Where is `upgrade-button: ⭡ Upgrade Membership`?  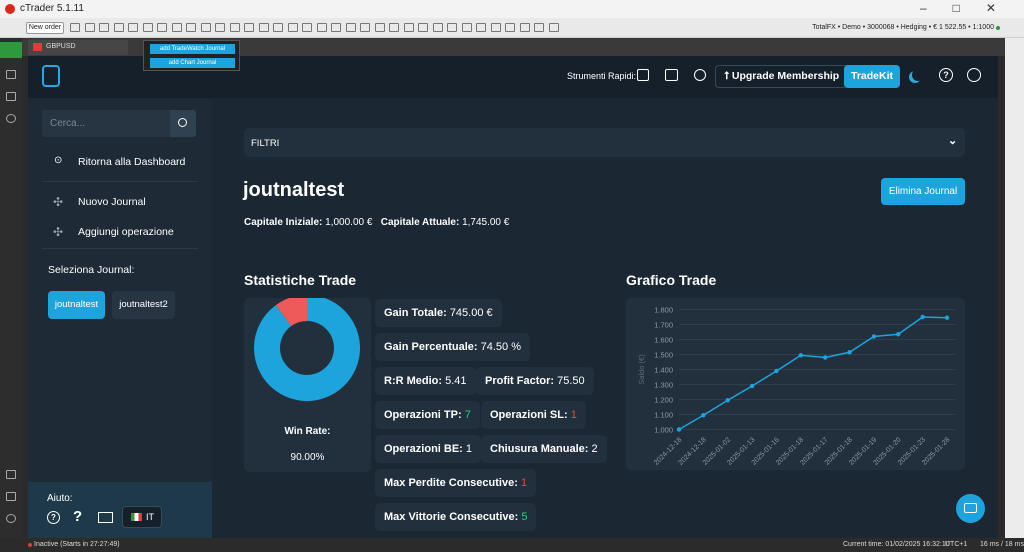 upgrade-button: ⭡ Upgrade Membership is located at coordinates (782, 76).